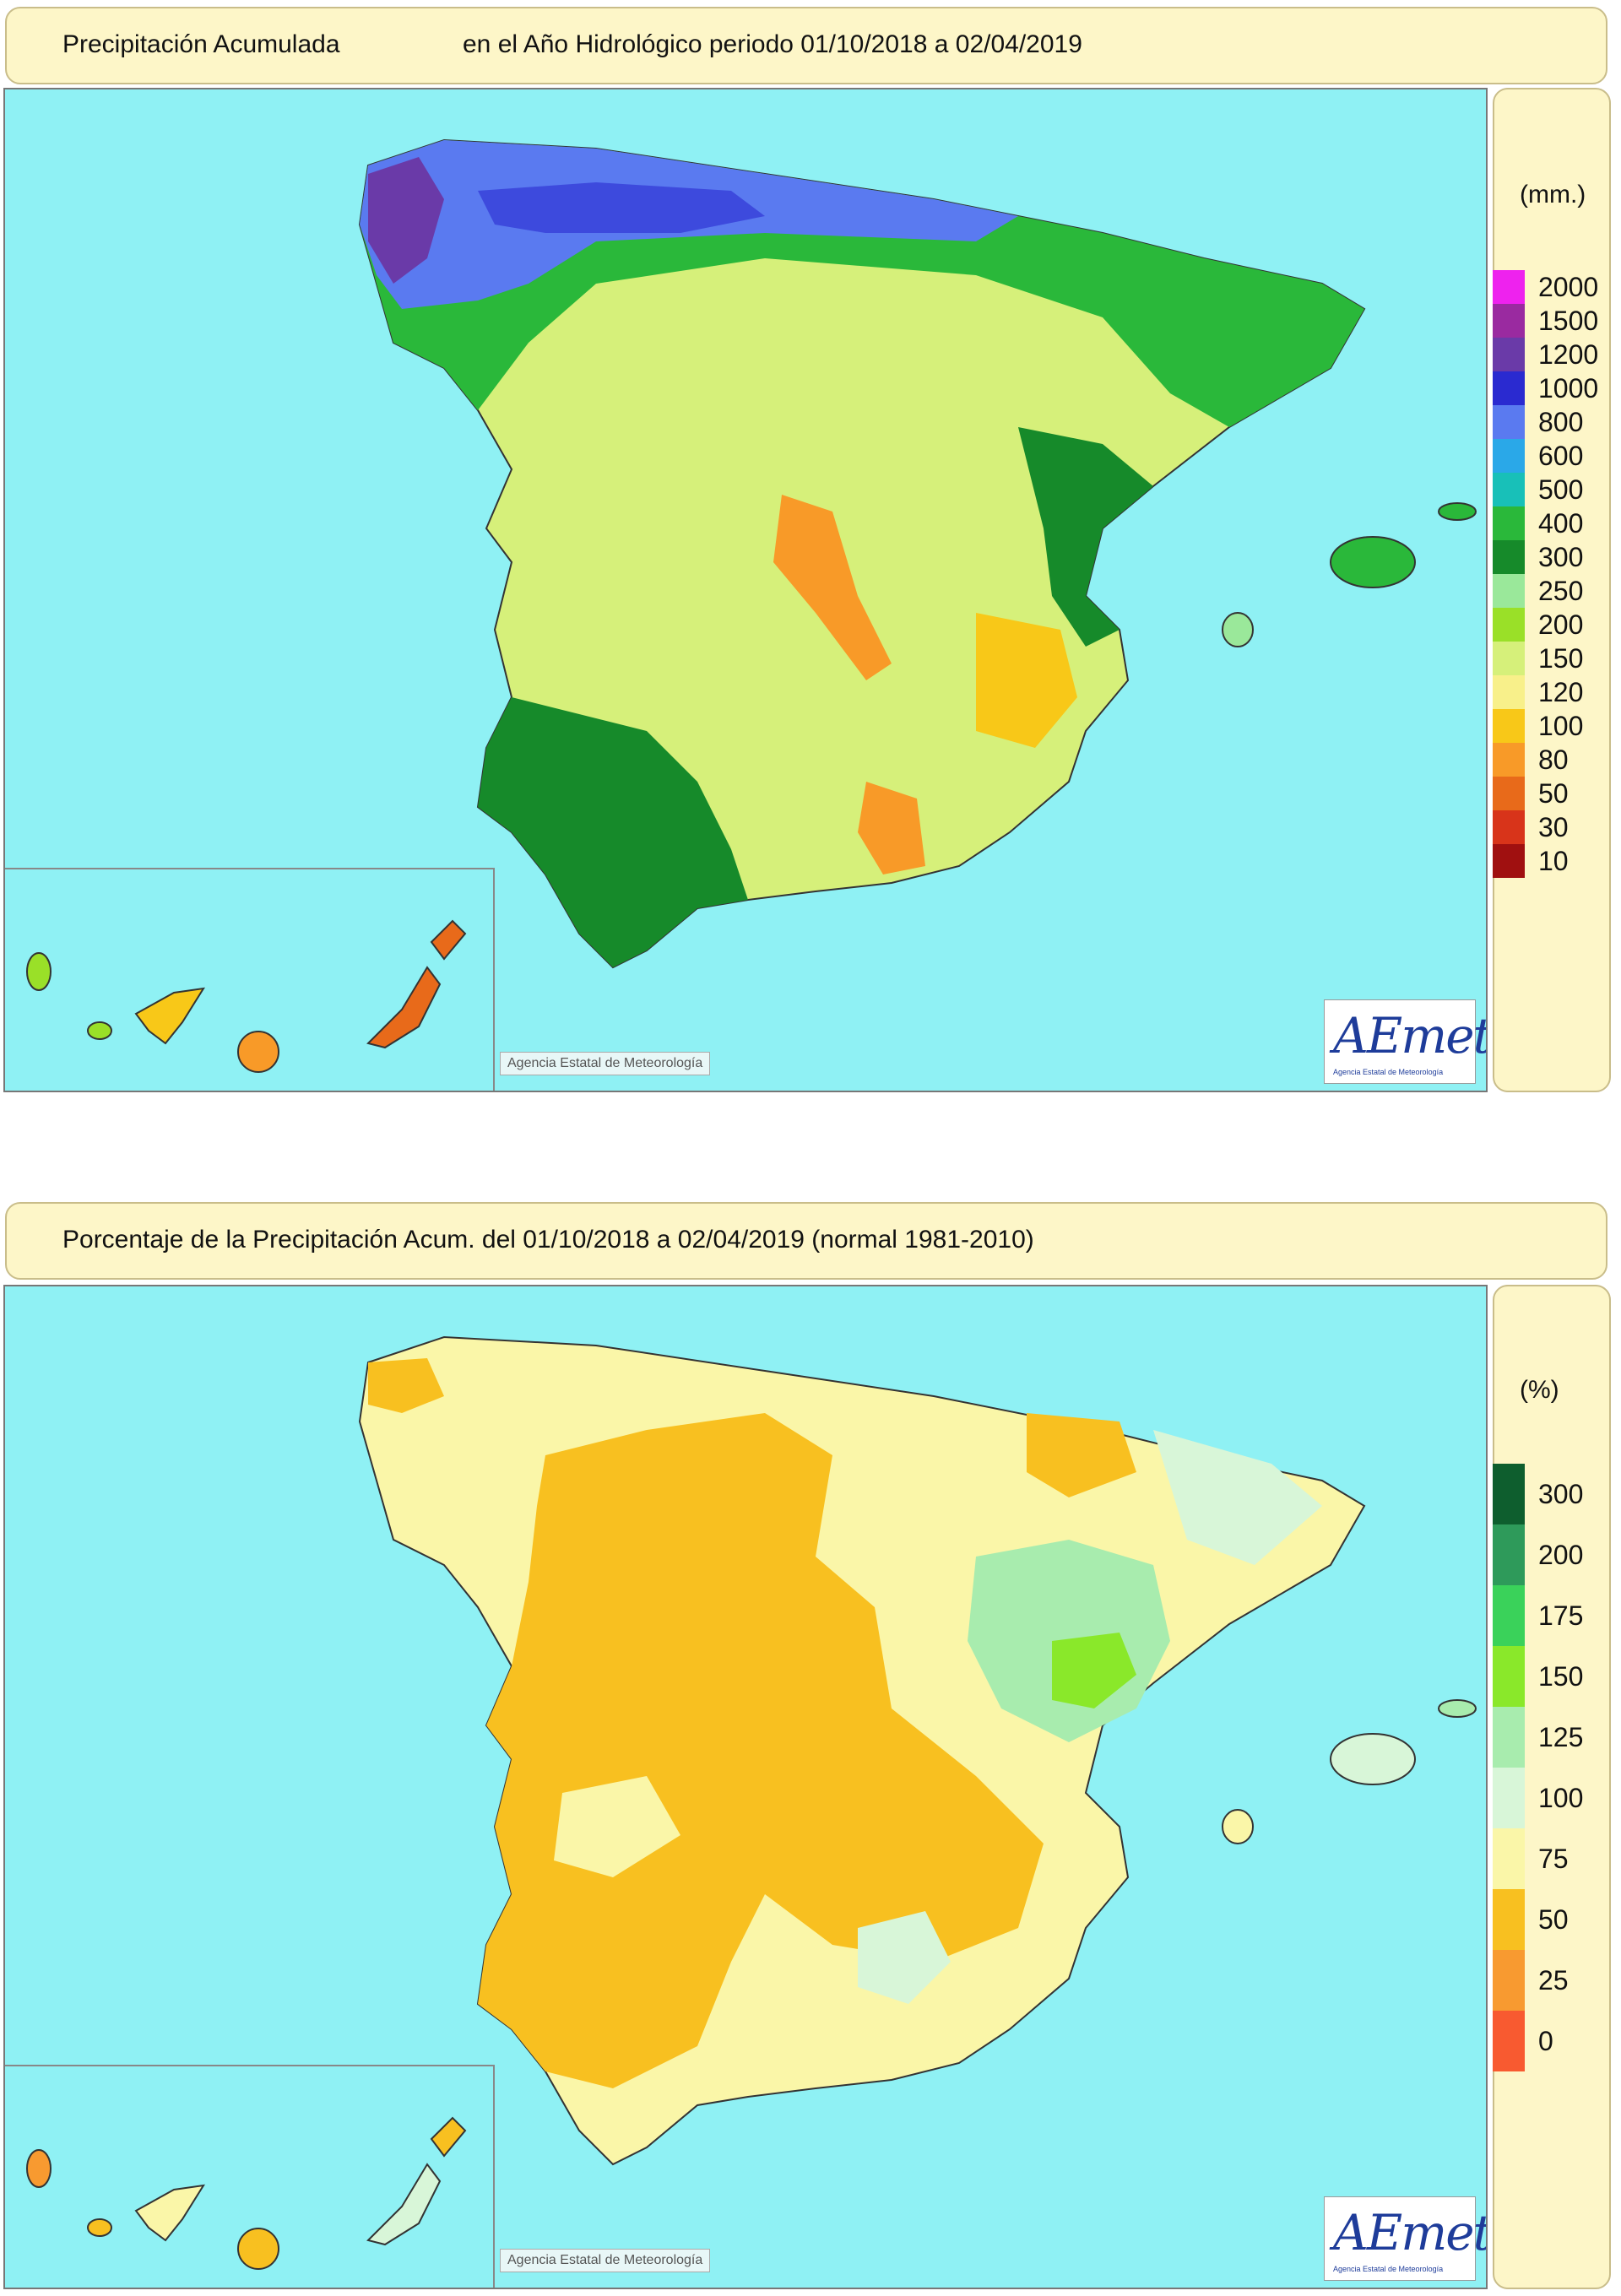 This screenshot has width=1621, height=2296. What do you see at coordinates (1553, 1919) in the screenshot?
I see `map2-legend-label: 50` at bounding box center [1553, 1919].